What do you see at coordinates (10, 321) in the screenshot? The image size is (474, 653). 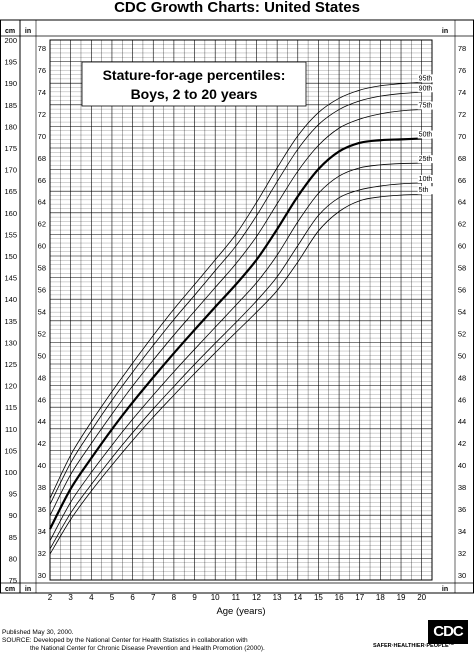 I see `cm-tick-label: 135` at bounding box center [10, 321].